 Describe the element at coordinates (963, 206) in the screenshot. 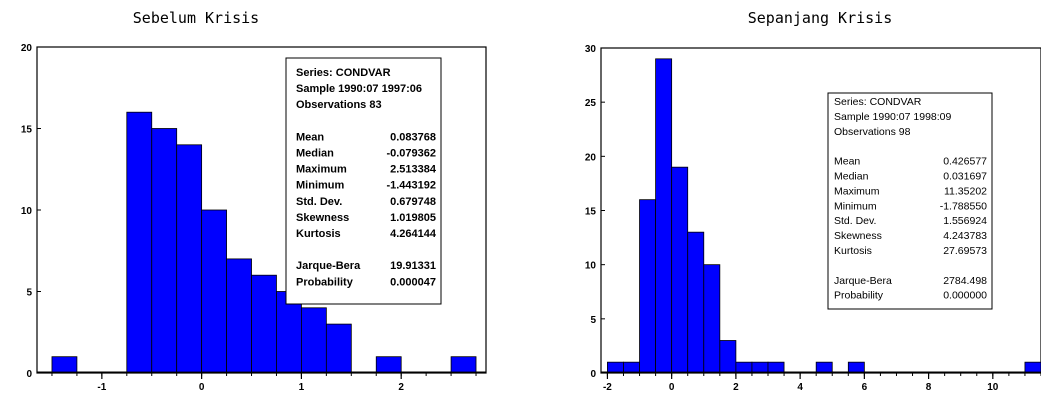

I see `stats-value: -1.788550` at that location.